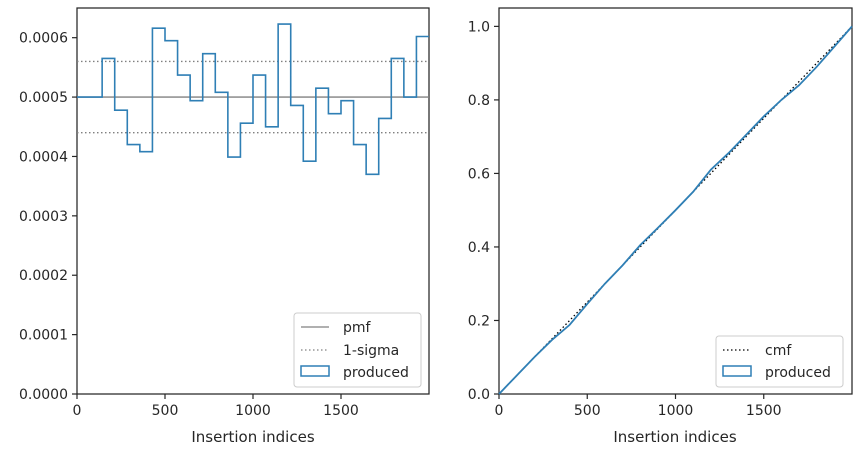 Image resolution: width=861 pixels, height=453 pixels. I want to click on left-legend-box, so click(357, 350).